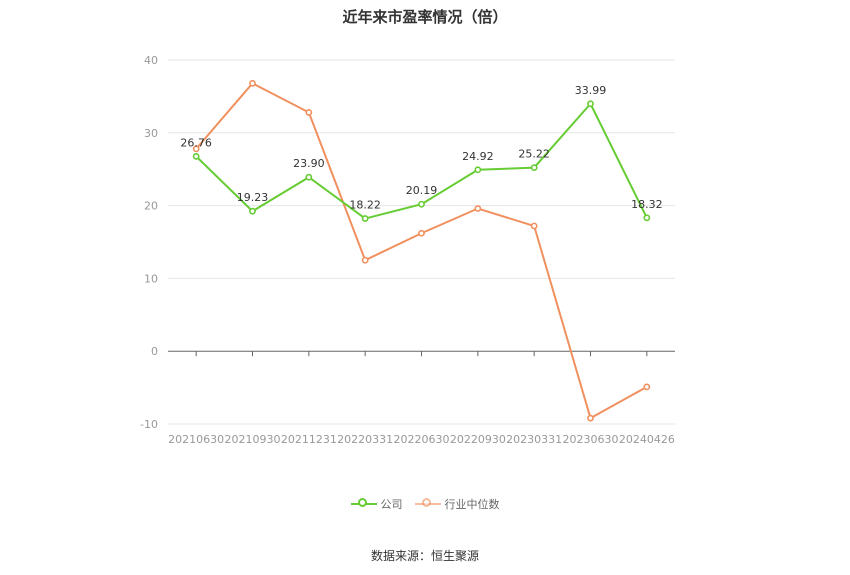 The image size is (850, 575). I want to click on y-tick-label: 30, so click(151, 133).